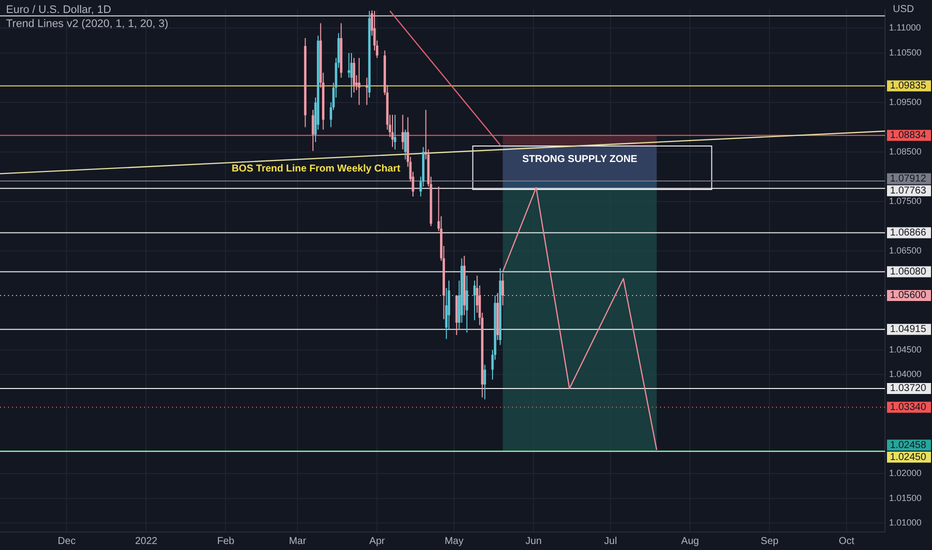 This screenshot has height=550, width=932. What do you see at coordinates (846, 541) in the screenshot?
I see `x-tick-label: Oct` at bounding box center [846, 541].